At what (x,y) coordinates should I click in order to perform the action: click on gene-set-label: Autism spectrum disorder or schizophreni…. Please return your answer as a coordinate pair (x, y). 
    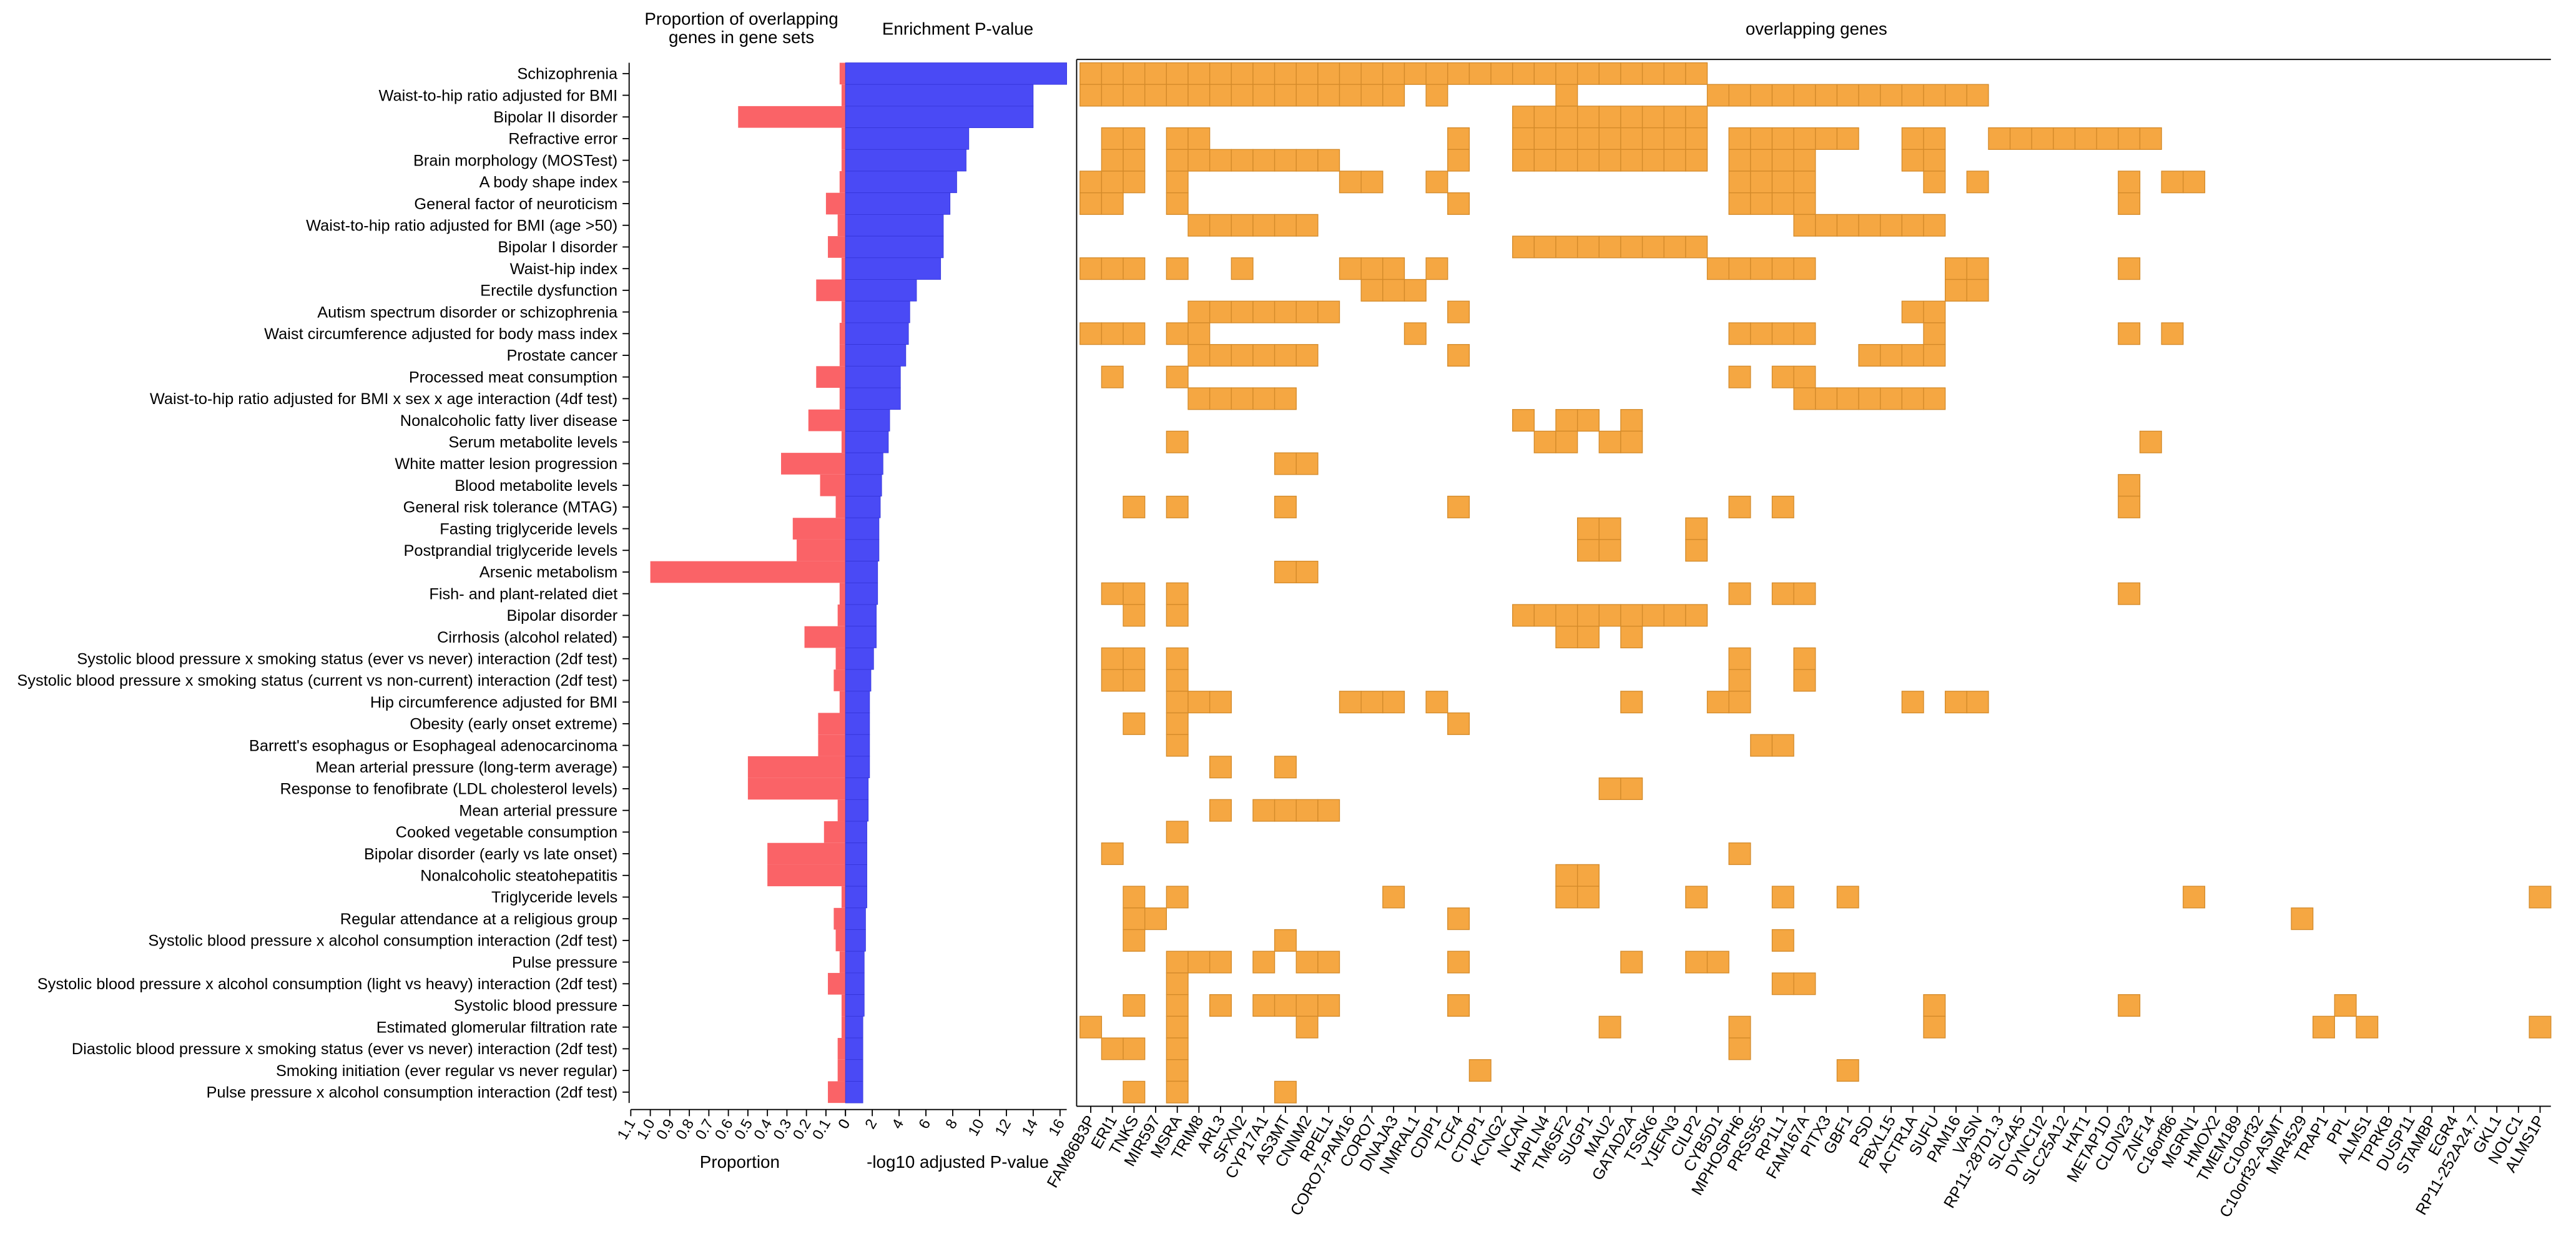
    Looking at the image, I should click on (467, 312).